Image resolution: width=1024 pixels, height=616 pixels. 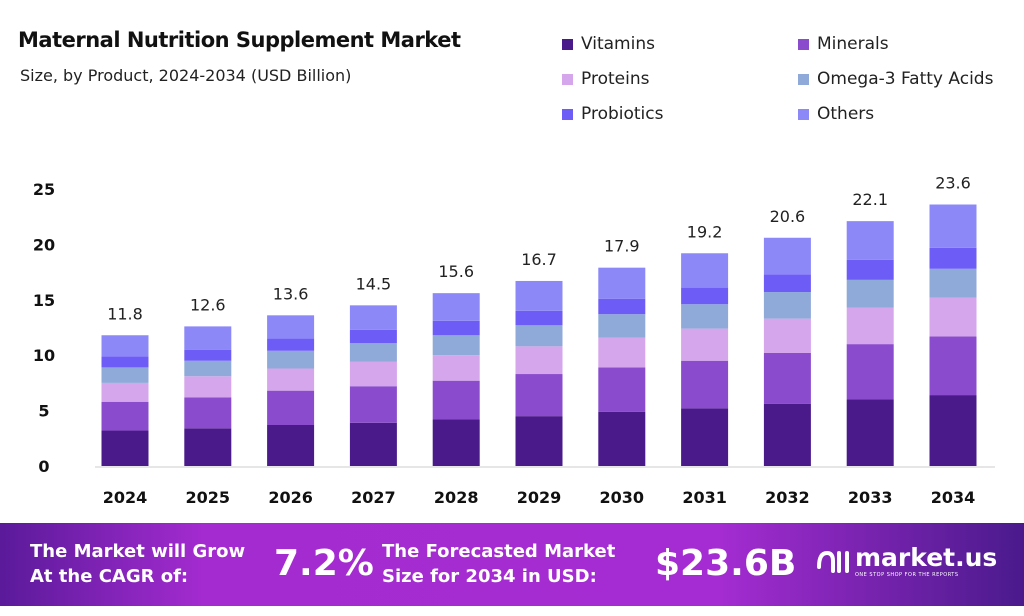 What do you see at coordinates (615, 79) in the screenshot?
I see `legend-label: Proteins` at bounding box center [615, 79].